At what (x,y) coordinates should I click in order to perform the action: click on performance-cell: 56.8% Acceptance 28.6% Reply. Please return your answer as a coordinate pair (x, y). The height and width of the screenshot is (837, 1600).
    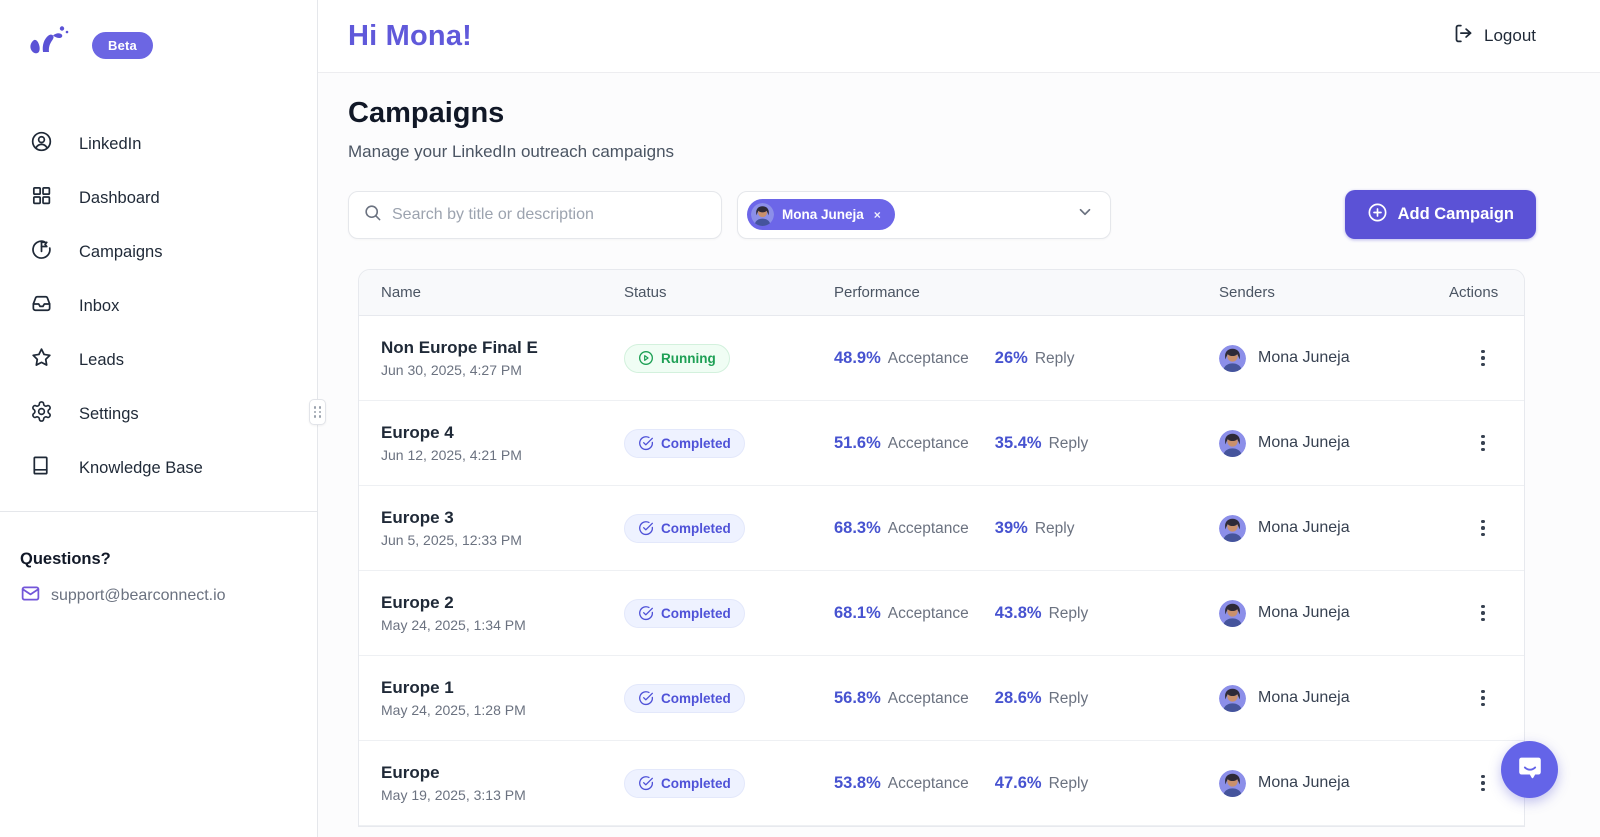
    Looking at the image, I should click on (1026, 698).